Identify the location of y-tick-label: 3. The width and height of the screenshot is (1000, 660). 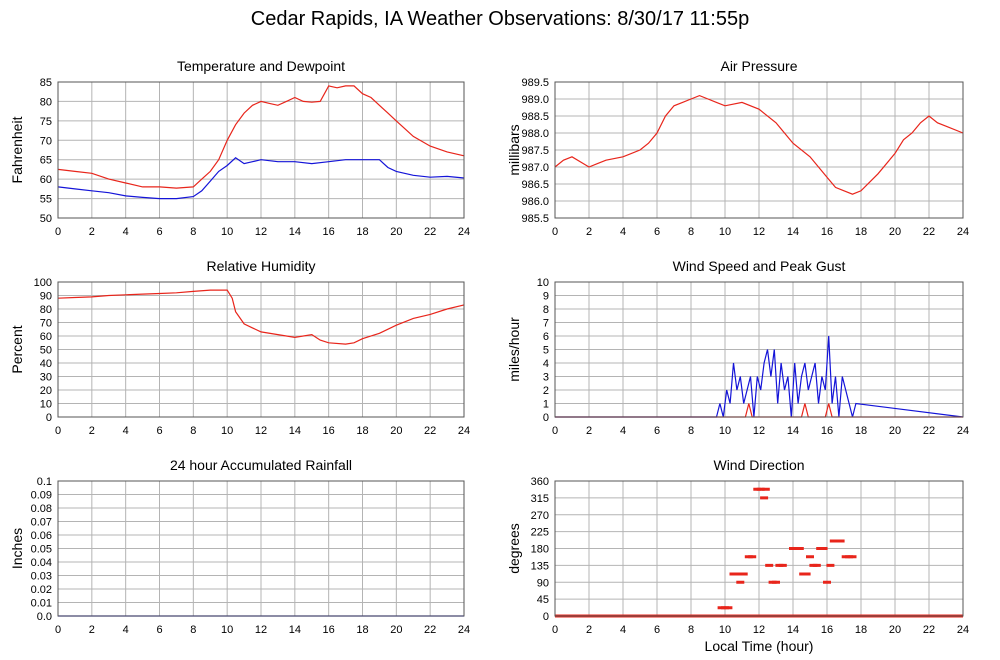
(546, 378).